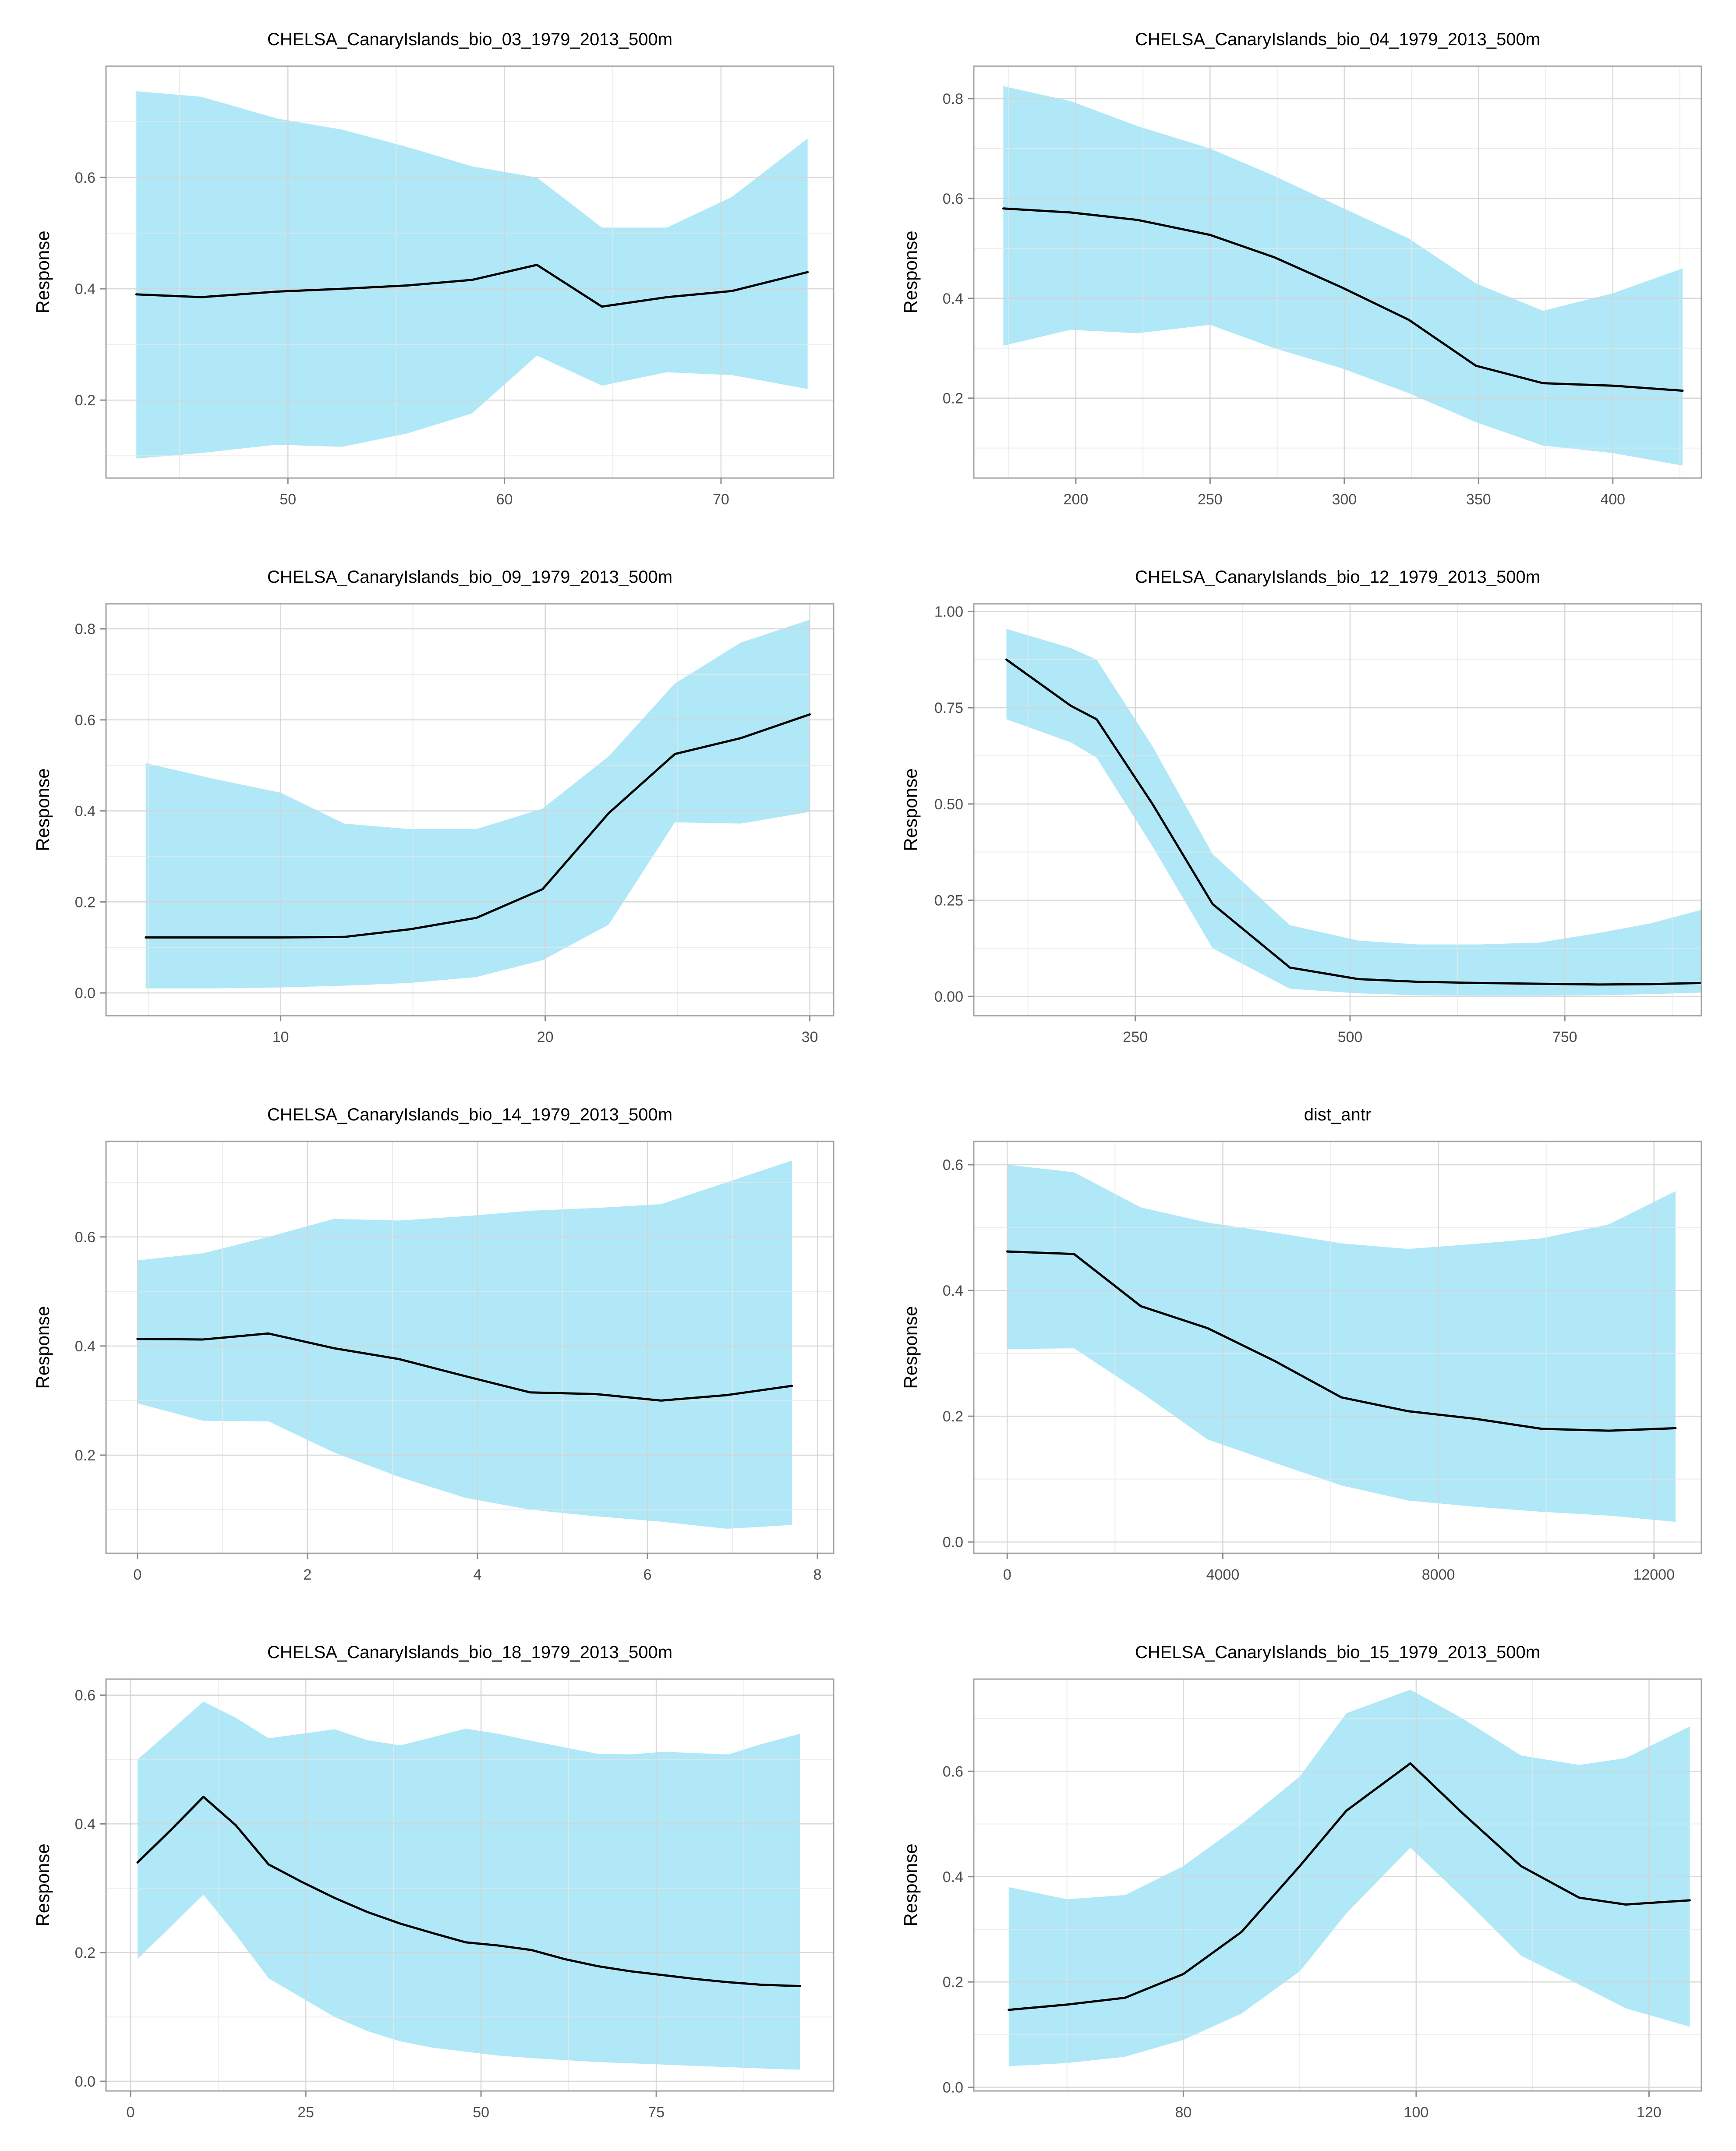 The image size is (1736, 2151). Describe the element at coordinates (1183, 2112) in the screenshot. I see `svg-text: 80` at that location.